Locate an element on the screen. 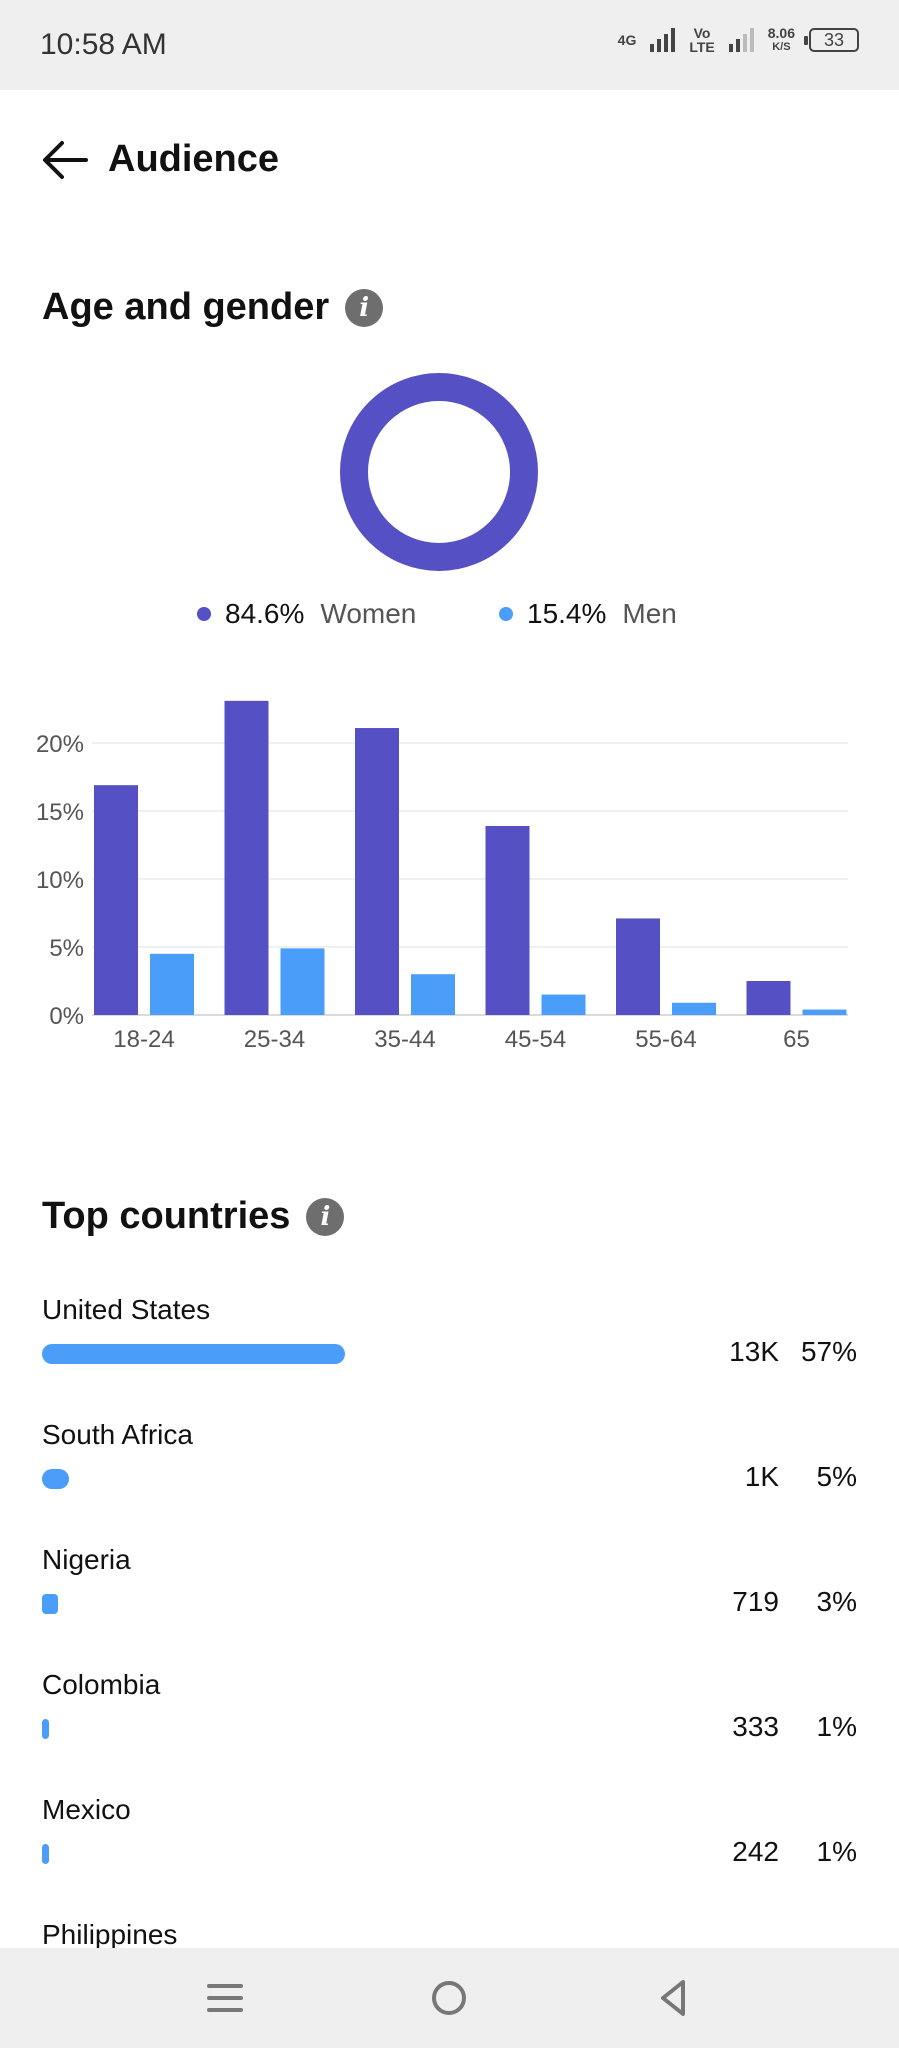  country-row: Philippines is located at coordinates (449, 1979).